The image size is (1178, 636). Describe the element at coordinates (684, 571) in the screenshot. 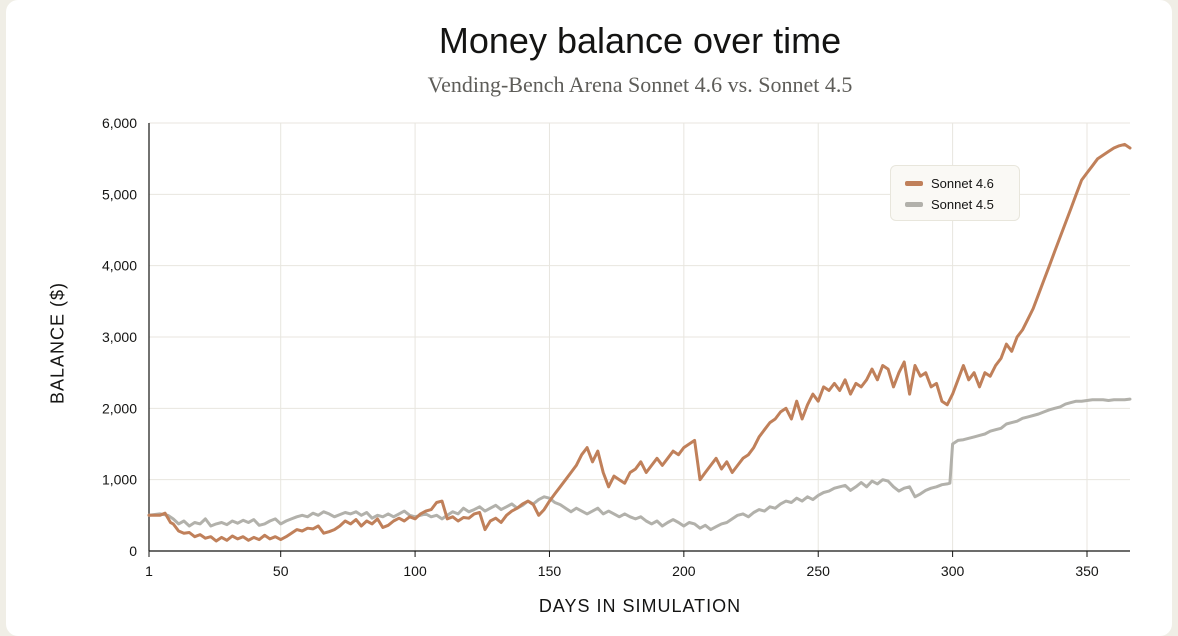

I see `x-tick-label: 200` at that location.